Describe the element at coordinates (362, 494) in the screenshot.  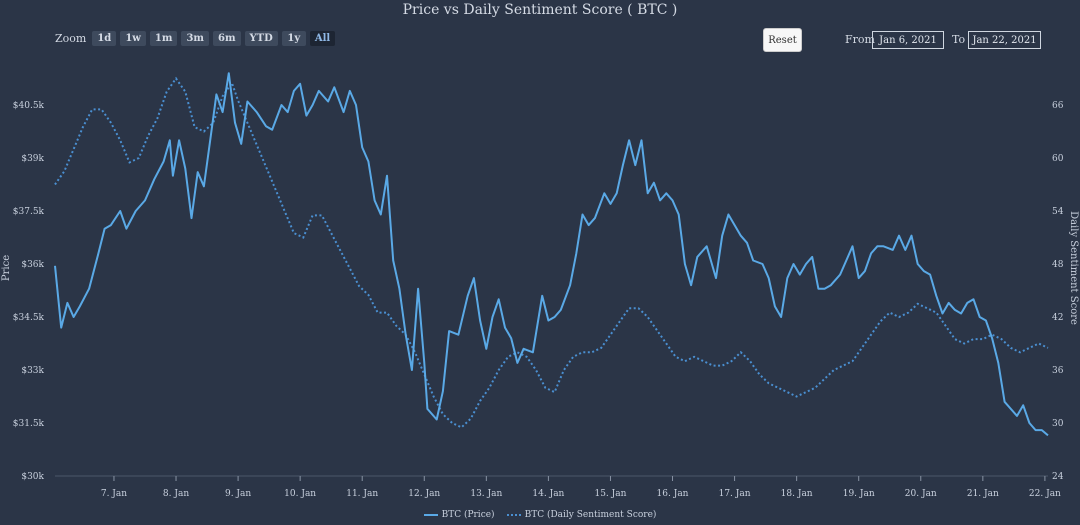
I see `x-tick-label: 11. Jan` at that location.